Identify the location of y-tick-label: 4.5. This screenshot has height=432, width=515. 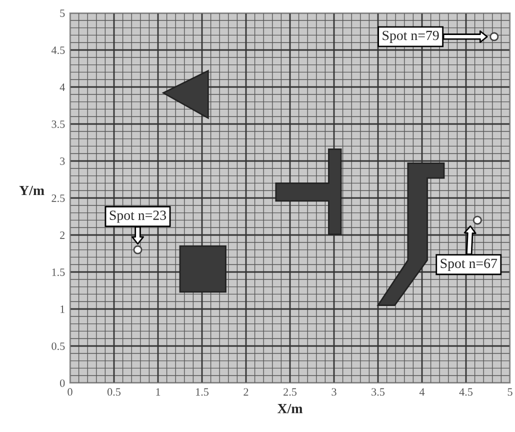
(58, 50).